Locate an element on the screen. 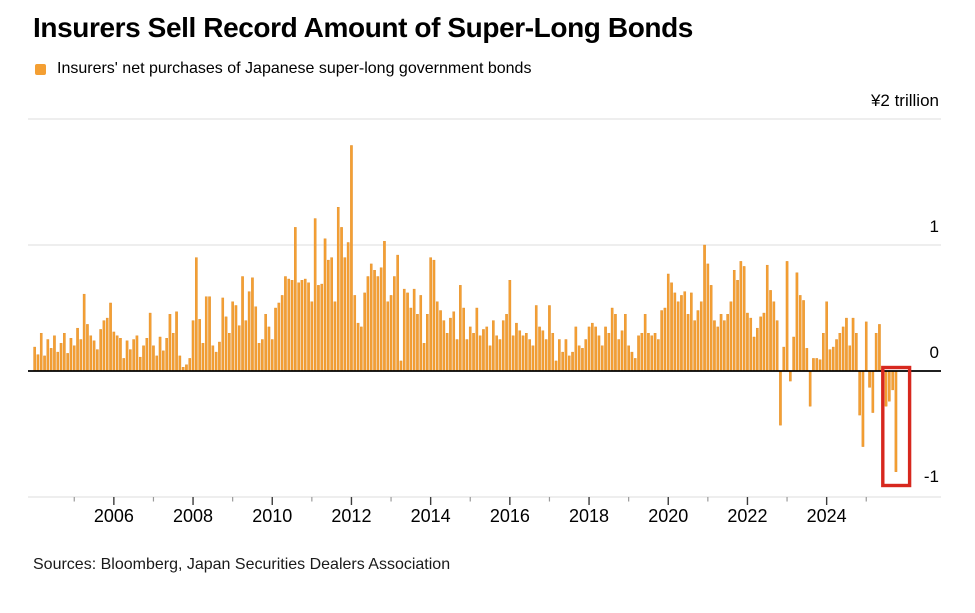 The width and height of the screenshot is (975, 613). x-axis-year-label: 2008 is located at coordinates (193, 516).